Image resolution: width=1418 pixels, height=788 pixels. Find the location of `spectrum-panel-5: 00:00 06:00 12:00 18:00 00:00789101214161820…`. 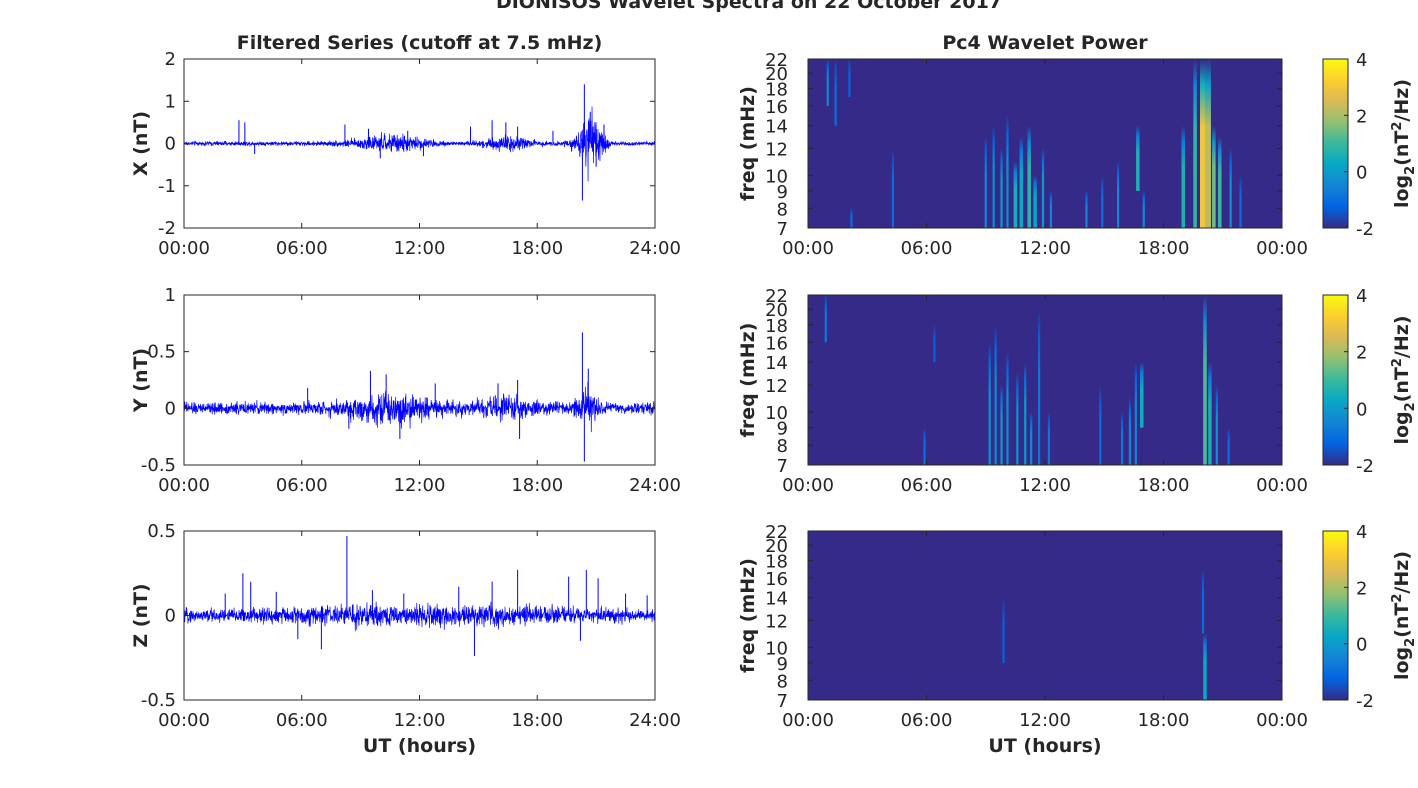

spectrum-panel-5: 00:00 06:00 12:00 18:00 00:00789101214161820… is located at coordinates (1077, 391).